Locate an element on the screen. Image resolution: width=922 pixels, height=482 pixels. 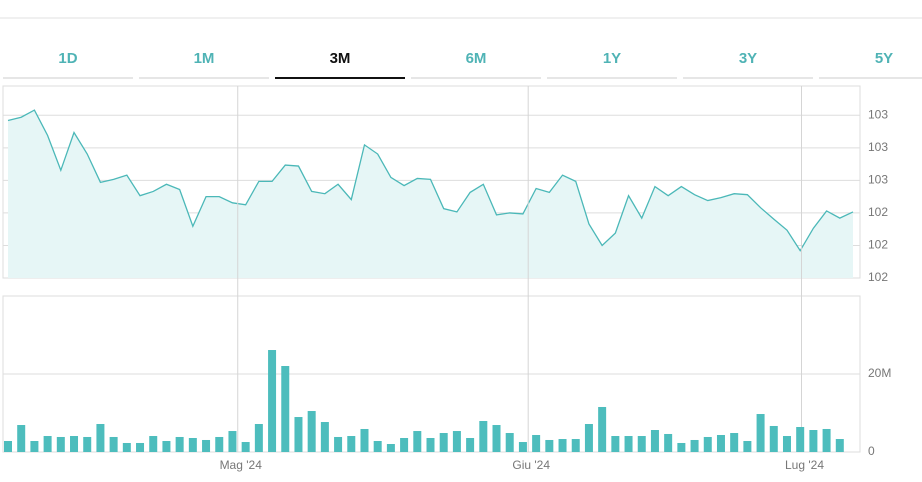
x-tick-label: Mag '24 is located at coordinates (241, 465).